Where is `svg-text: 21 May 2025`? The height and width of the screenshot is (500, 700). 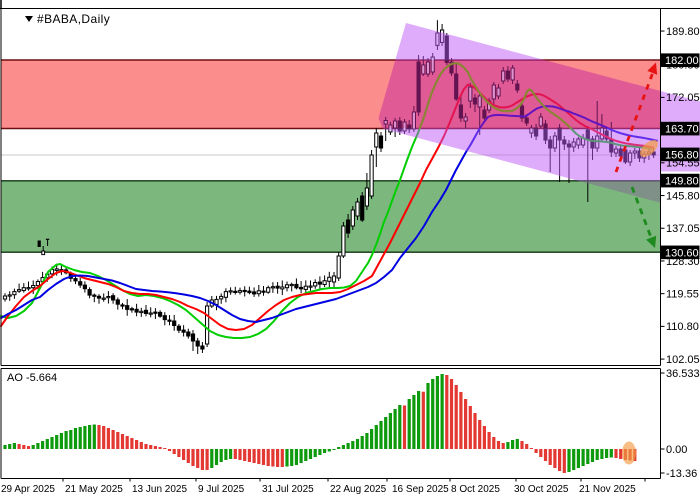
svg-text: 21 May 2025 is located at coordinates (94, 489).